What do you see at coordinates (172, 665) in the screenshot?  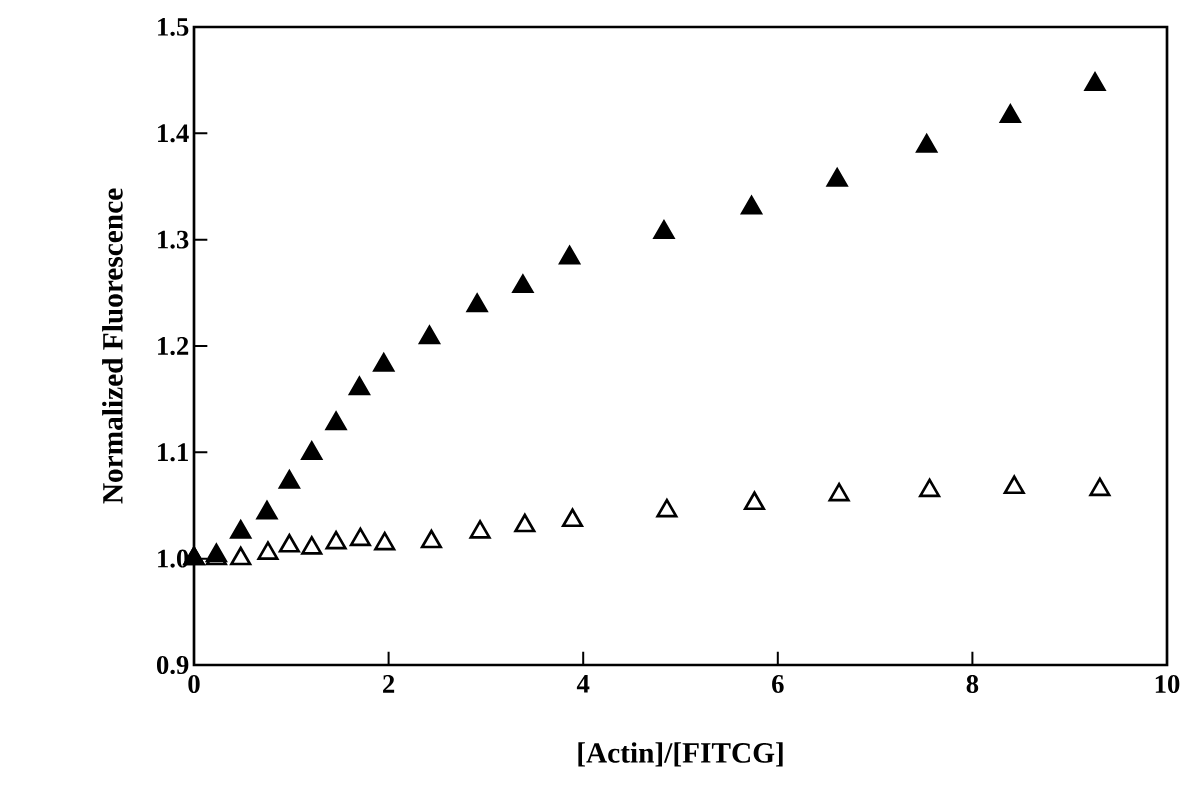 I see `y-tick-label: 0.9` at bounding box center [172, 665].